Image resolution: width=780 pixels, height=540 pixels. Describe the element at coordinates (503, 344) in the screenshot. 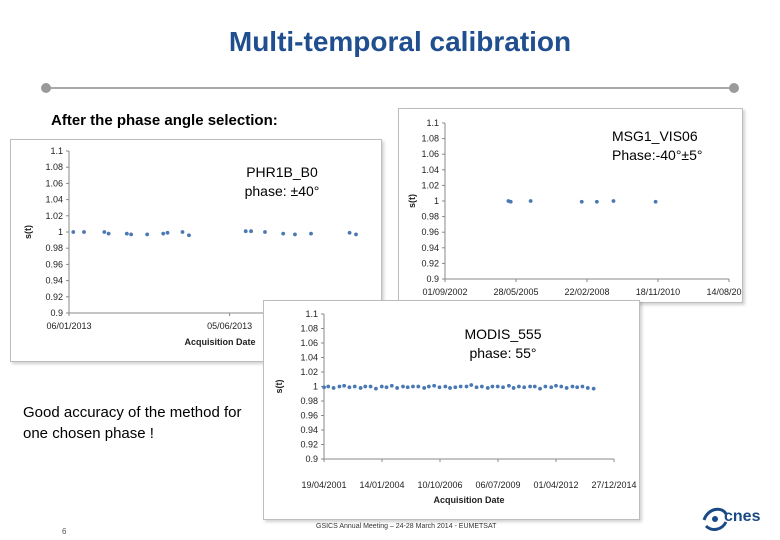

I see `modis-label-box: MODIS_555 phase: 55°` at that location.